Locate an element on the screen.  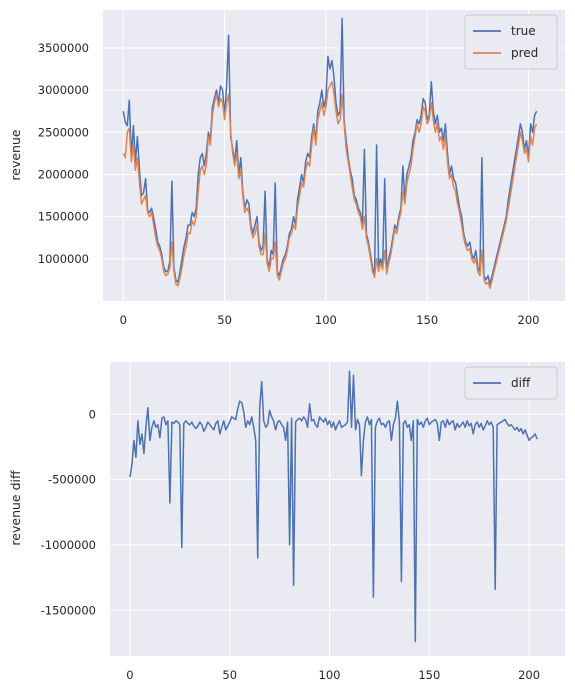
y-tick-label: 3500000 is located at coordinates (63, 48).